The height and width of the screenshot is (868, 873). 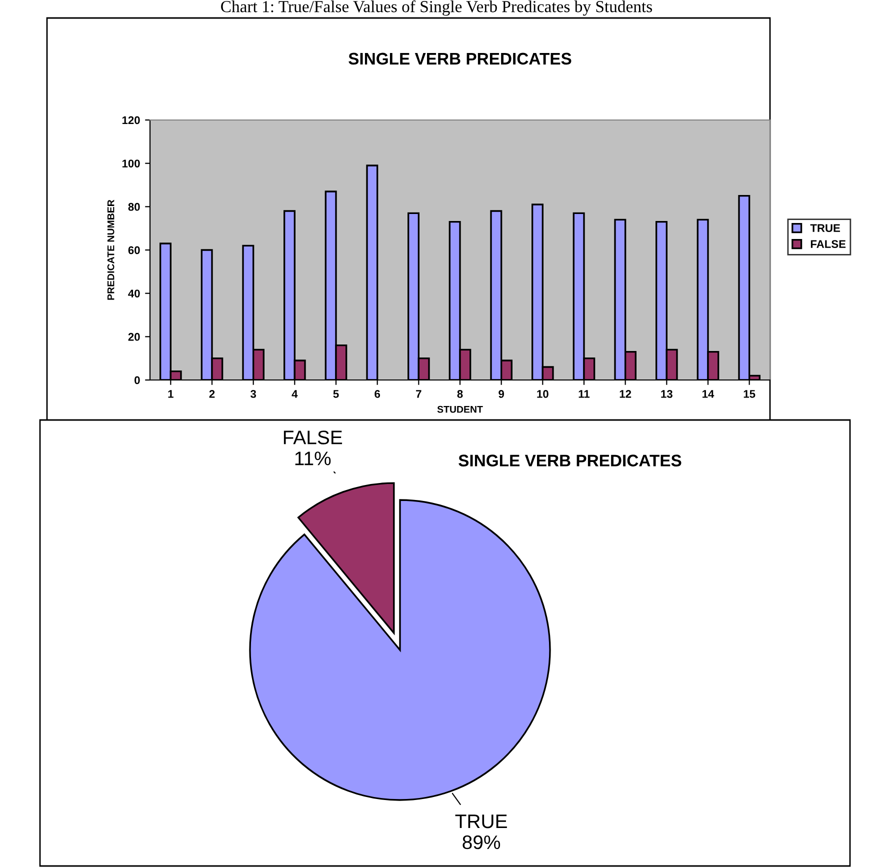 I want to click on y-tick-label: 0, so click(x=137, y=380).